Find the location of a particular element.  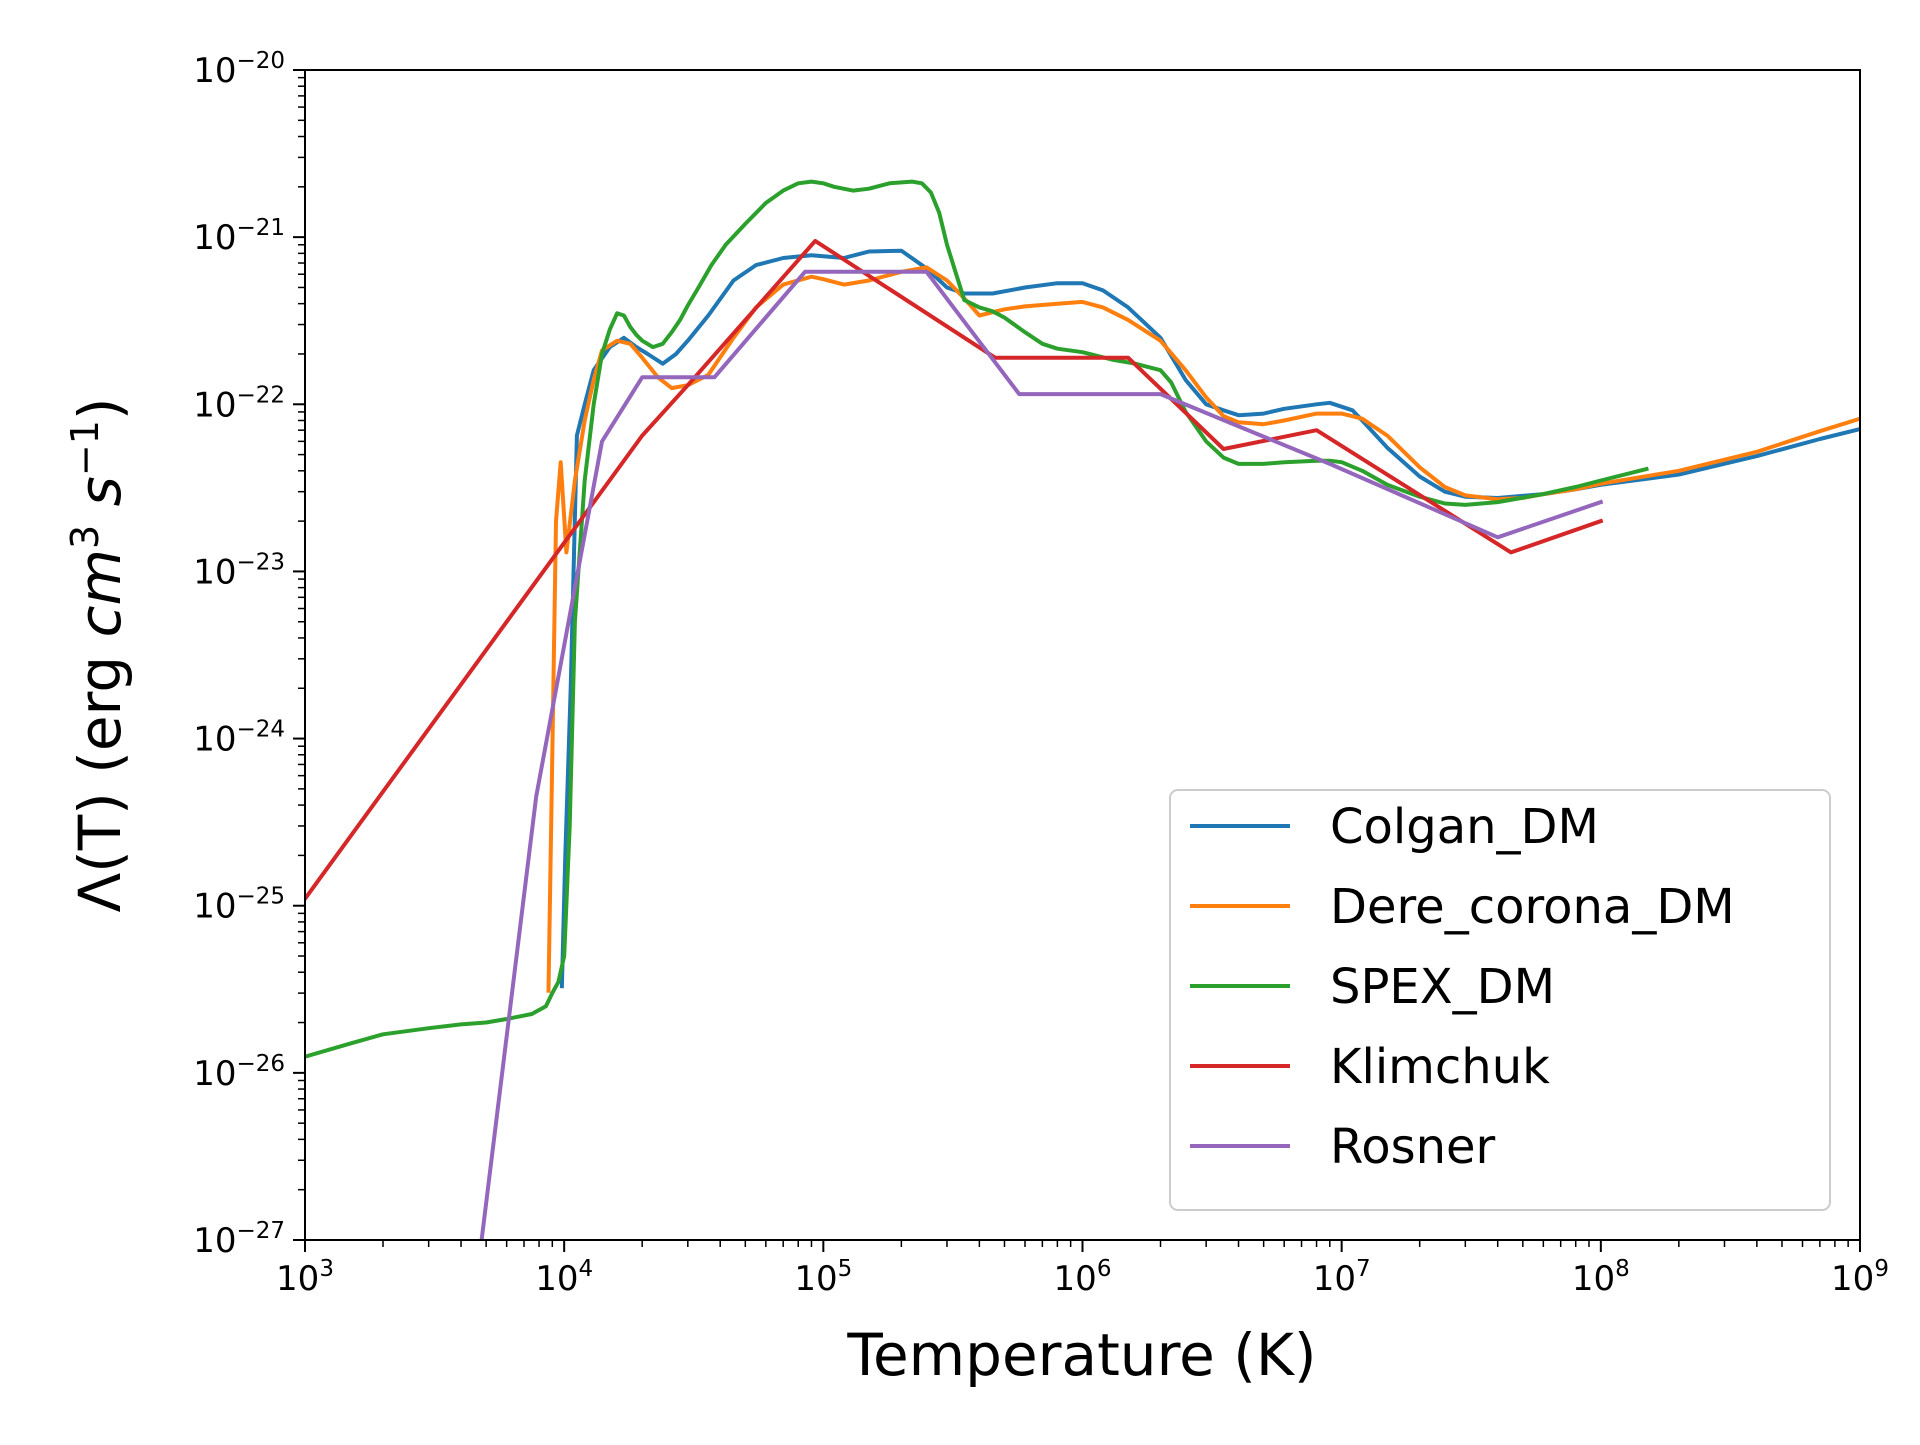

x-tick-label: 10⁴ is located at coordinates (564, 1277).